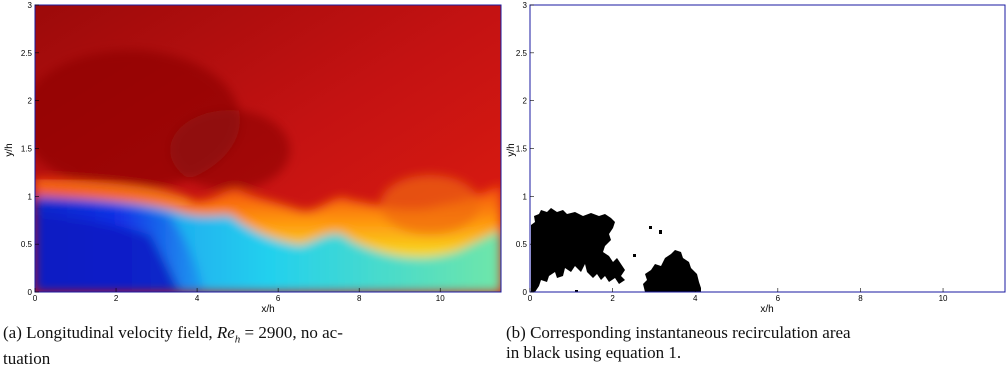 Image resolution: width=1008 pixels, height=376 pixels. What do you see at coordinates (237, 339) in the screenshot?
I see `caption-a-re-sub: h` at bounding box center [237, 339].